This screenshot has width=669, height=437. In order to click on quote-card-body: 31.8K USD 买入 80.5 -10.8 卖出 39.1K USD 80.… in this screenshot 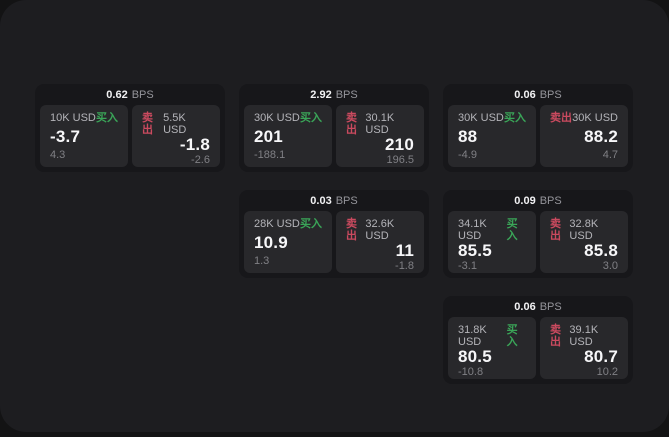, I will do `click(538, 348)`.